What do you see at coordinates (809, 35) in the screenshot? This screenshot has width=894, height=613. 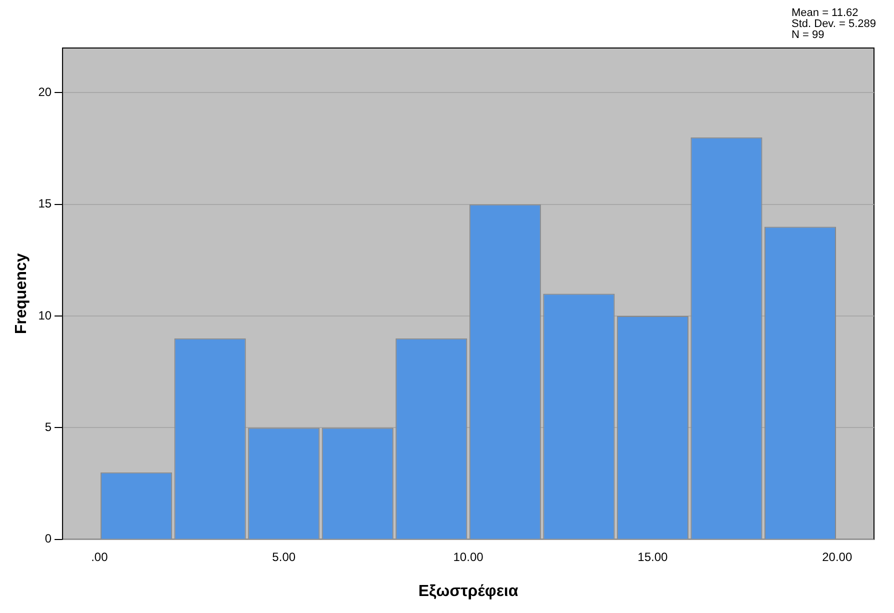 I see `text: N = 99` at bounding box center [809, 35].